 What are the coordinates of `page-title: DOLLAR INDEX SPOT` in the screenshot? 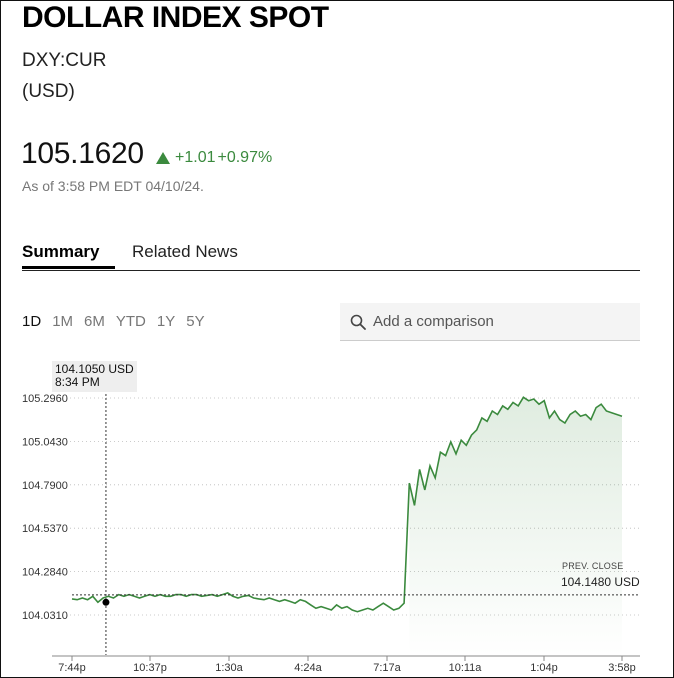 It's located at (175, 17).